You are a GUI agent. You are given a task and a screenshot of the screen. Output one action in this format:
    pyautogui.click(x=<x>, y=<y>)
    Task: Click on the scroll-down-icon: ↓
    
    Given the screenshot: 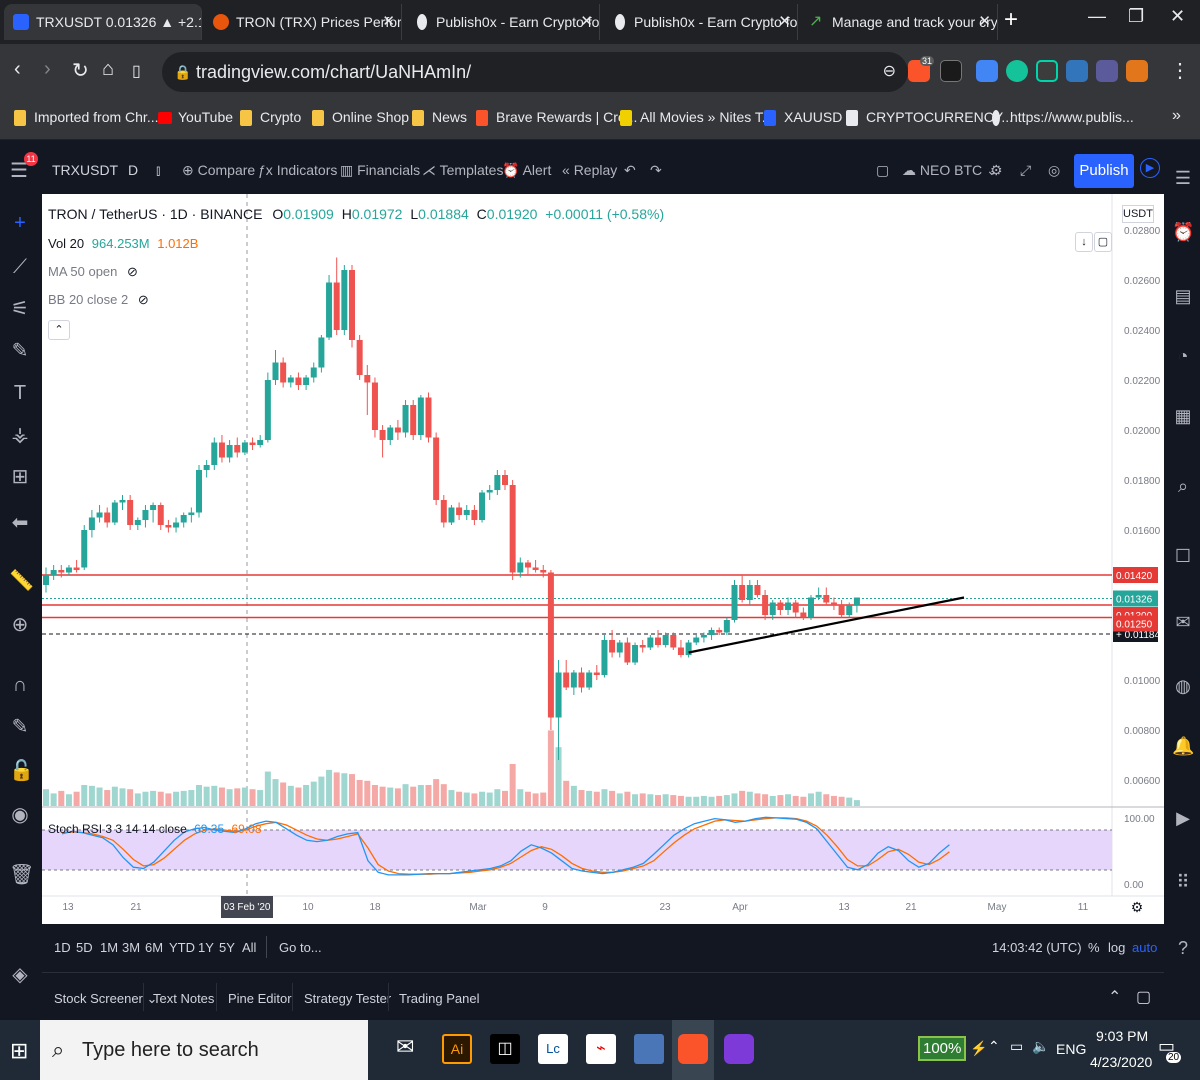 What is the action you would take?
    pyautogui.click(x=1084, y=242)
    